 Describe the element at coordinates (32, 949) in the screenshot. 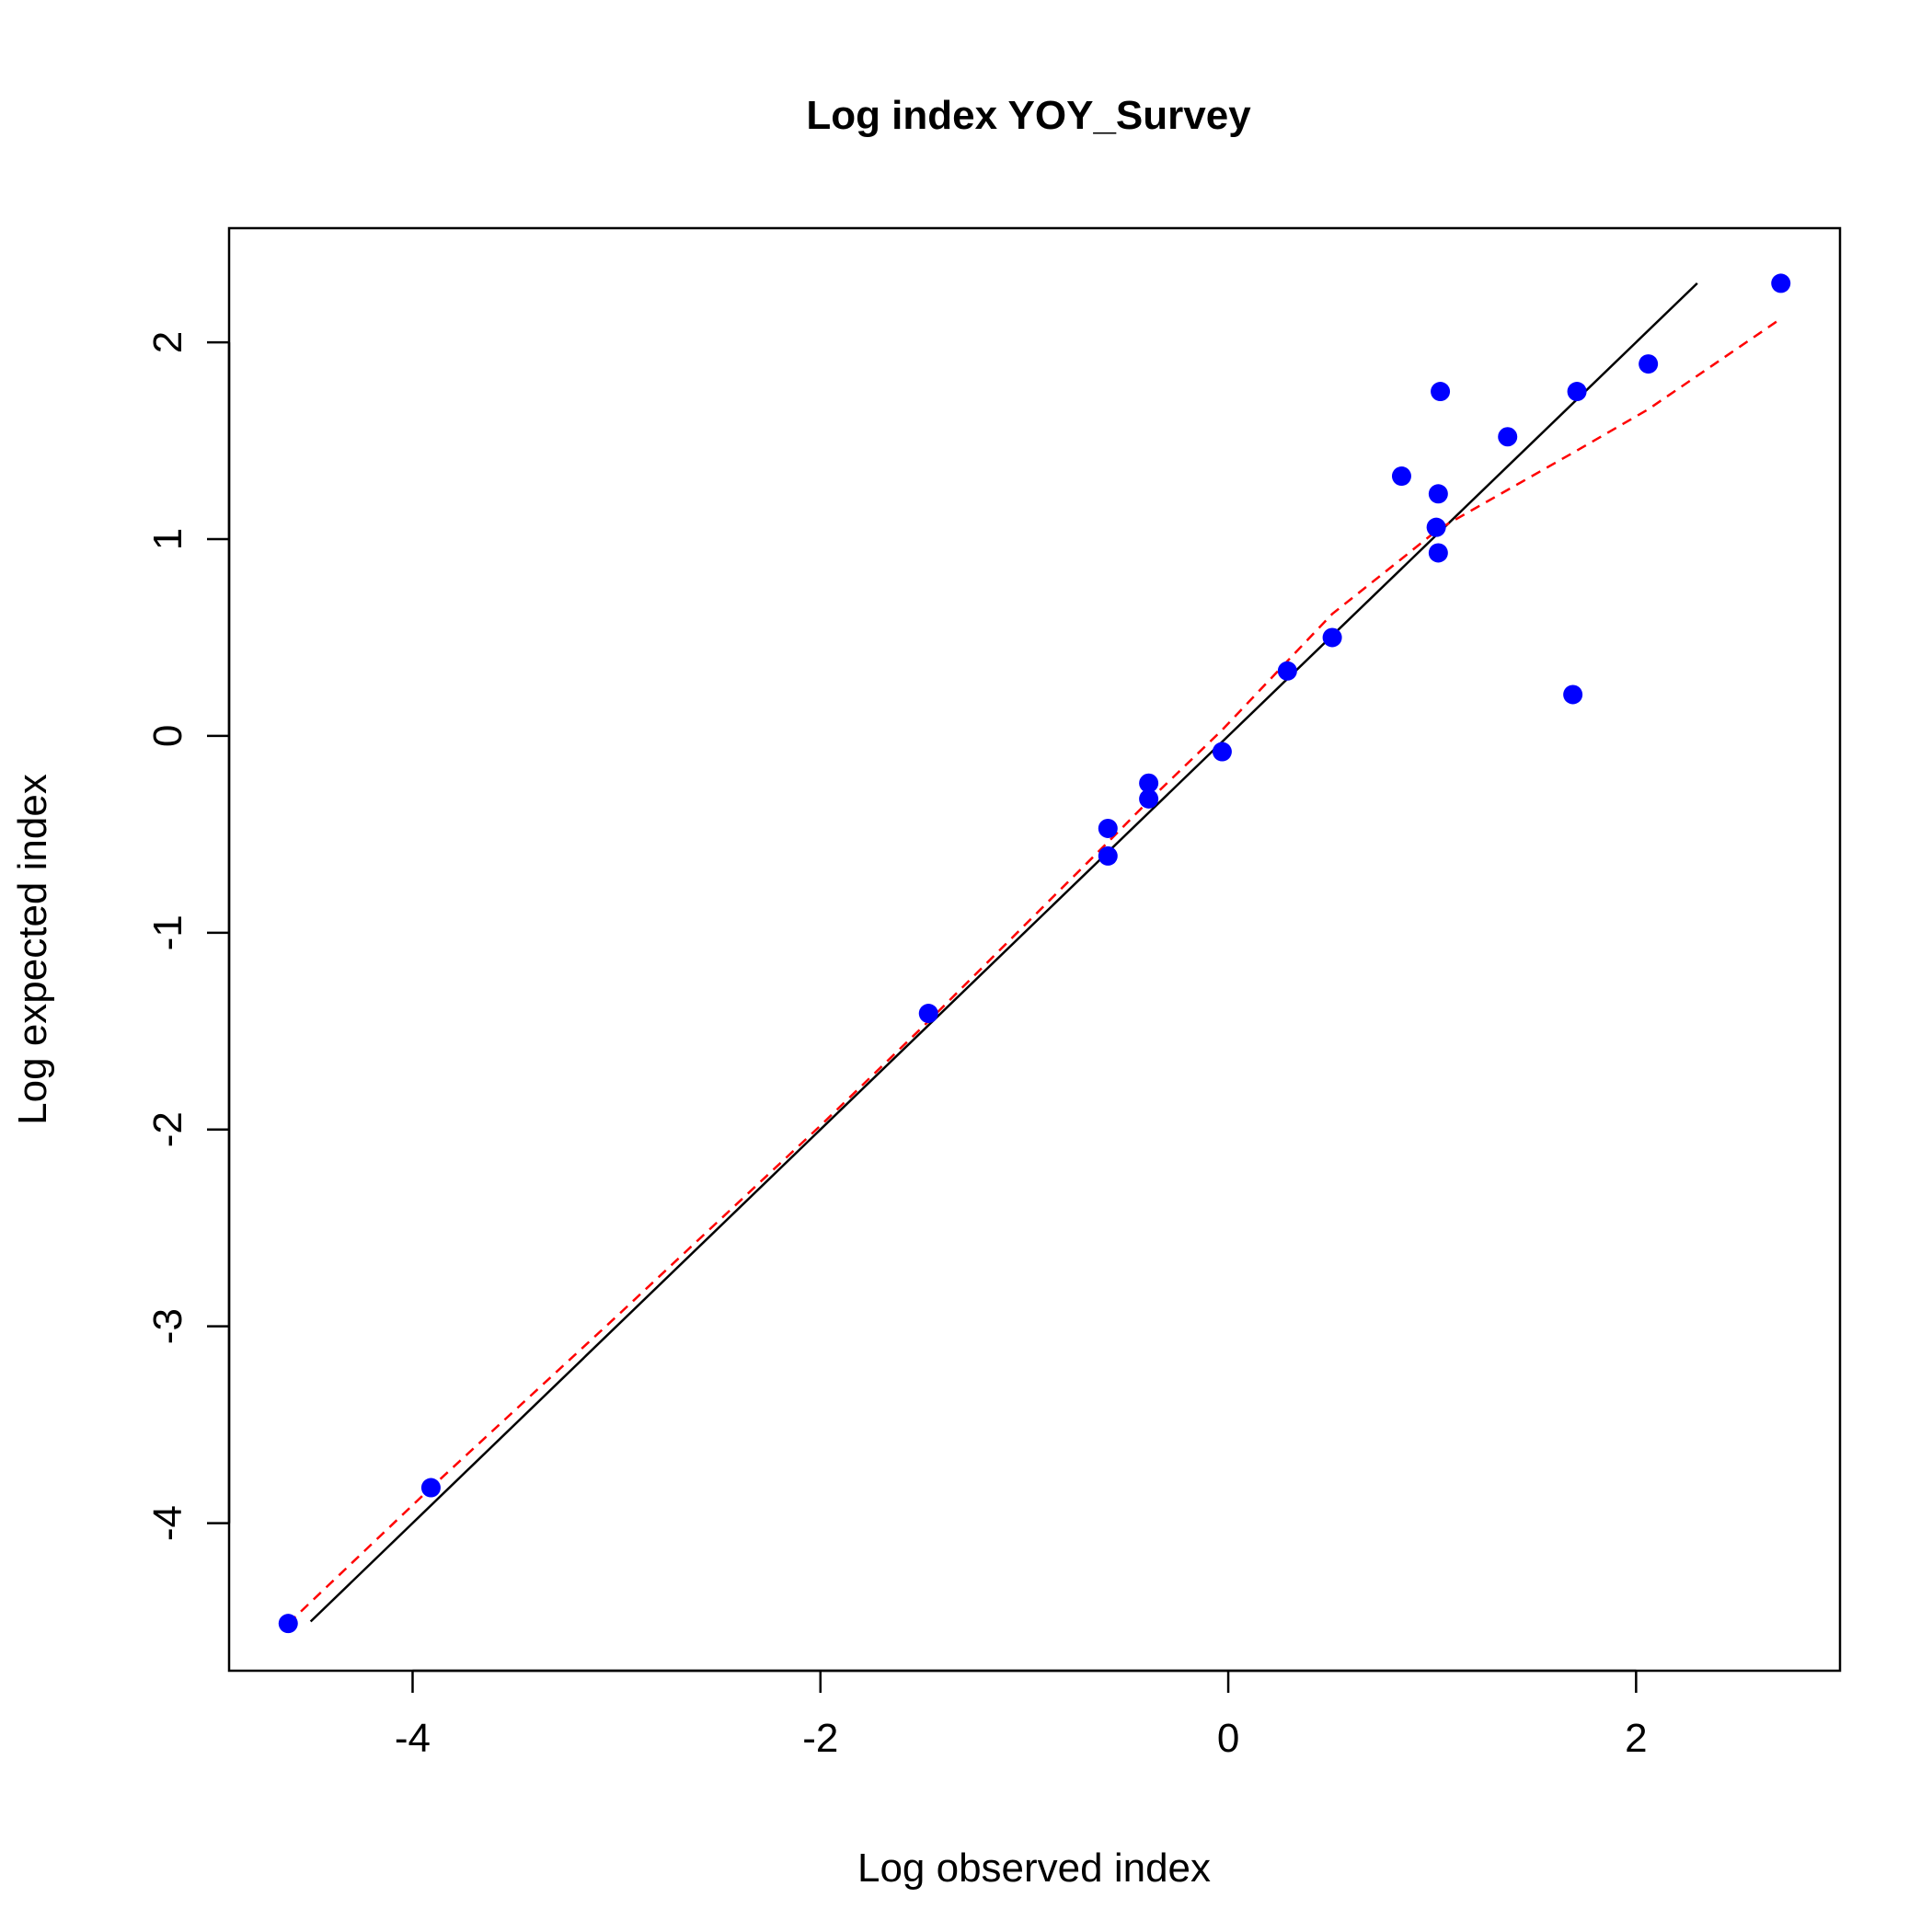

I see `y-axis-label: Log expected index` at that location.